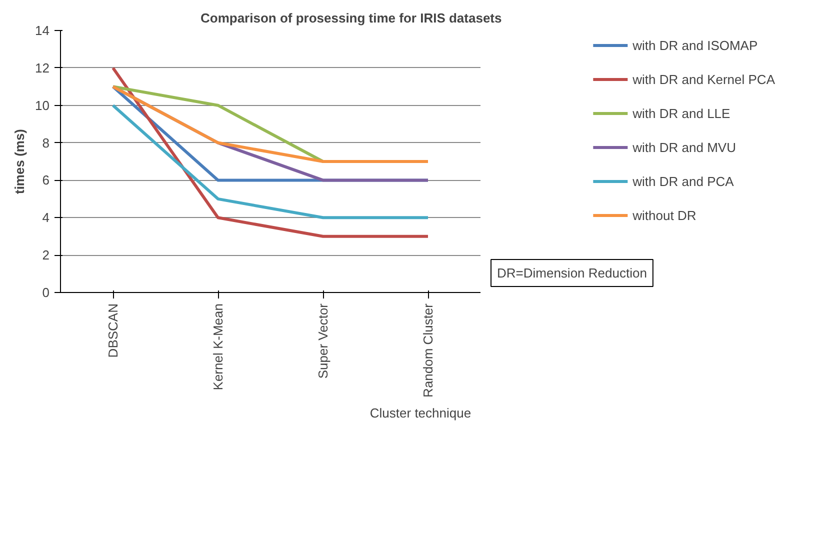 Image resolution: width=821 pixels, height=554 pixels. Describe the element at coordinates (46, 218) in the screenshot. I see `y-tick-label: 4` at that location.